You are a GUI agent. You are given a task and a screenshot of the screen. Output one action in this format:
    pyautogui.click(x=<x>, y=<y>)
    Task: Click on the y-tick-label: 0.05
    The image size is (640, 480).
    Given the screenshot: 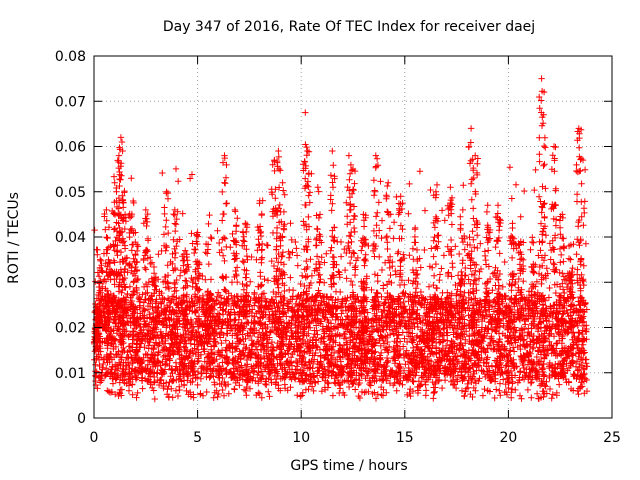 What is the action you would take?
    pyautogui.click(x=70, y=193)
    